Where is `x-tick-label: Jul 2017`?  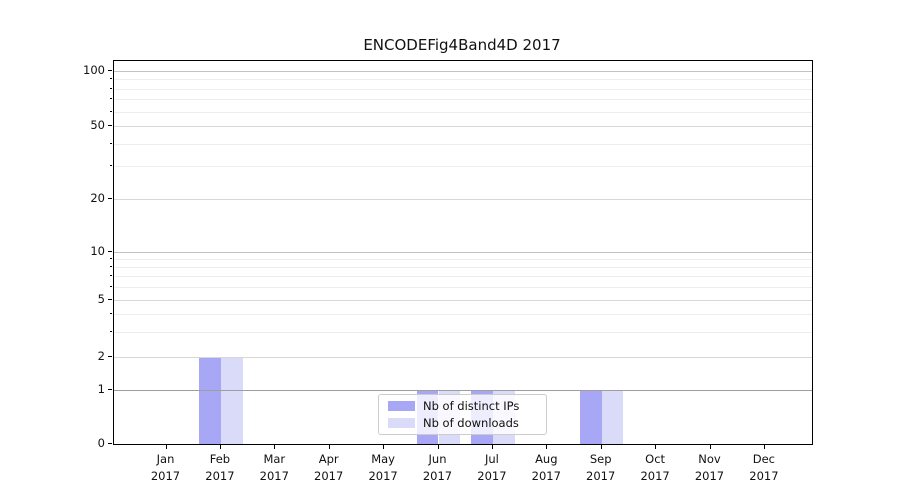 x-tick-label: Jul 2017 is located at coordinates (492, 467).